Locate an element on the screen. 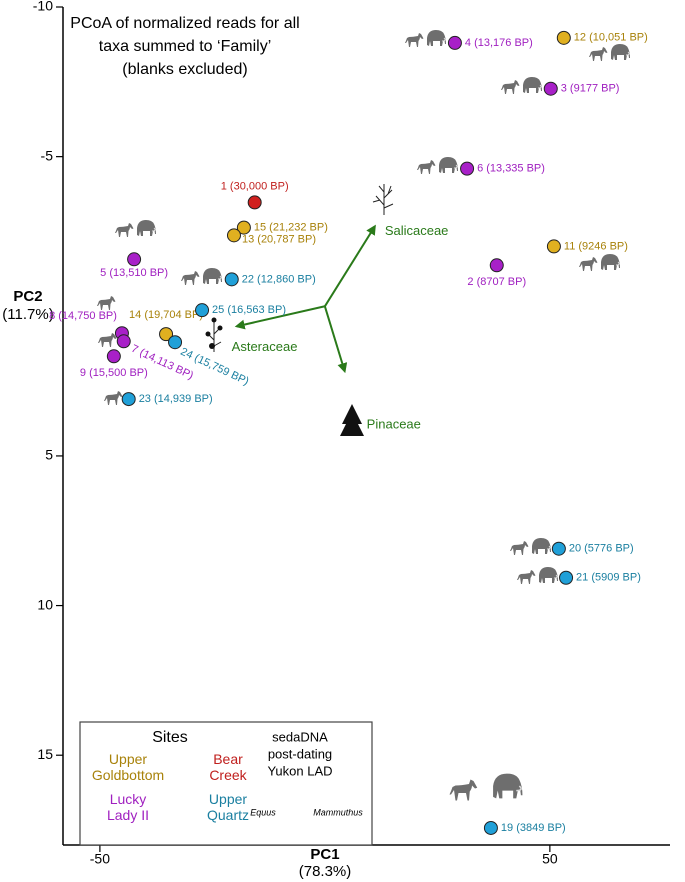  point-label: 3 (9177 BP) is located at coordinates (590, 89).